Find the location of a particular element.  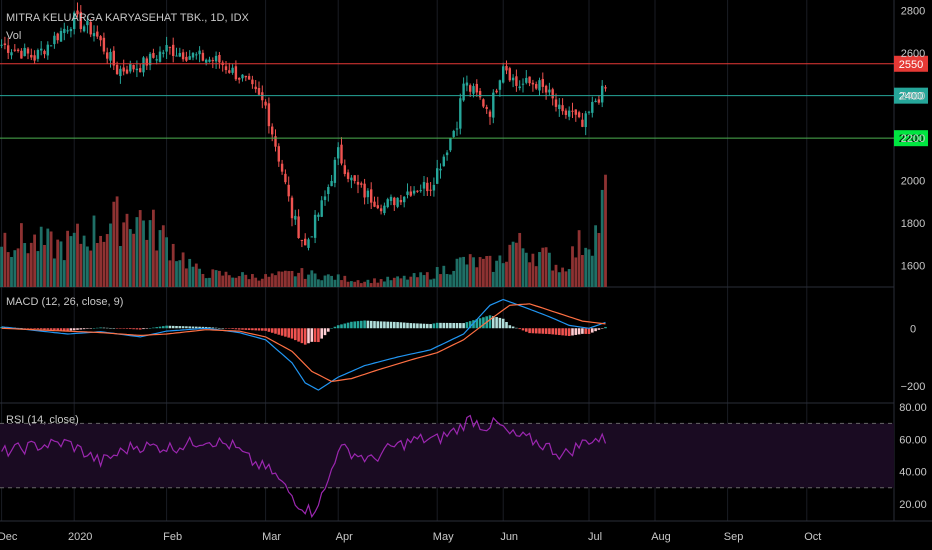

time-tick-label: Dec is located at coordinates (9, 537).